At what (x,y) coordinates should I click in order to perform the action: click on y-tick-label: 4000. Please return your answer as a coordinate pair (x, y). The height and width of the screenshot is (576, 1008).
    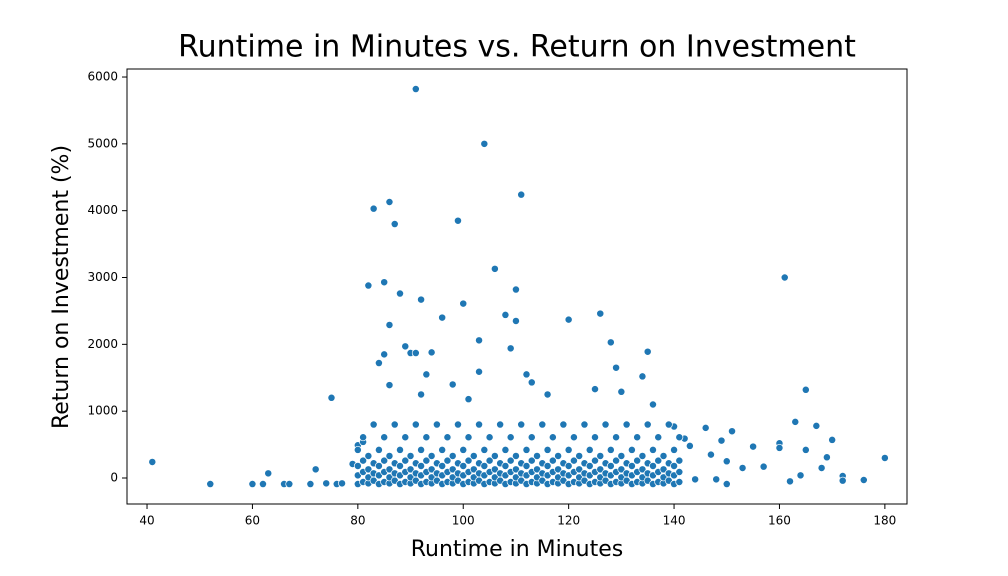
    Looking at the image, I should click on (102, 210).